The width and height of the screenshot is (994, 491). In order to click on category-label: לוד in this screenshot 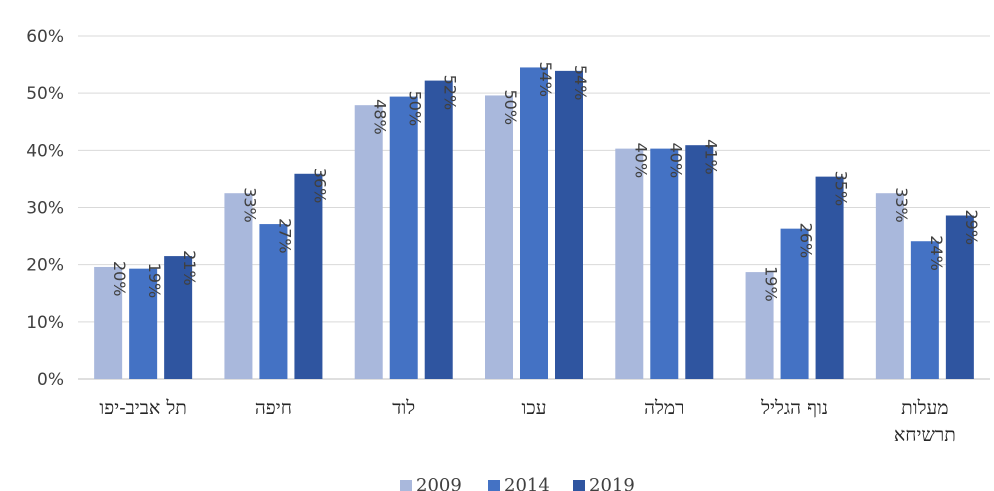, I will do `click(403, 408)`.